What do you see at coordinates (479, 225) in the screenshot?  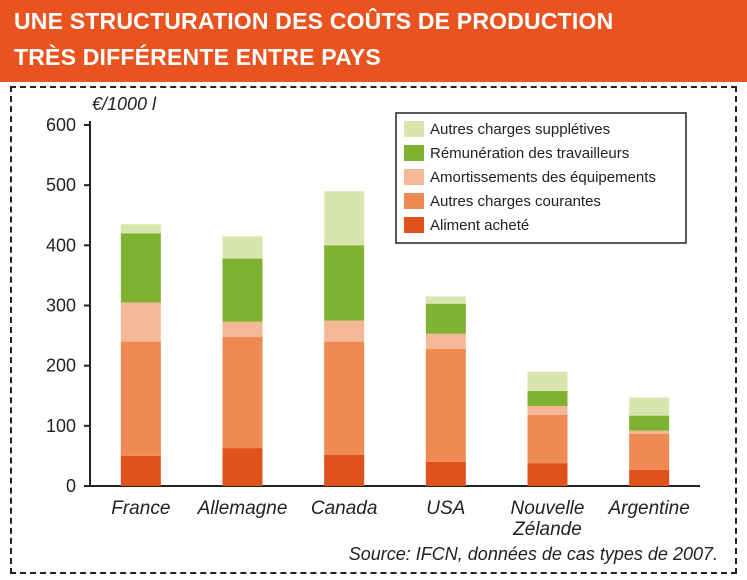 I see `legend-label: Aliment acheté` at bounding box center [479, 225].